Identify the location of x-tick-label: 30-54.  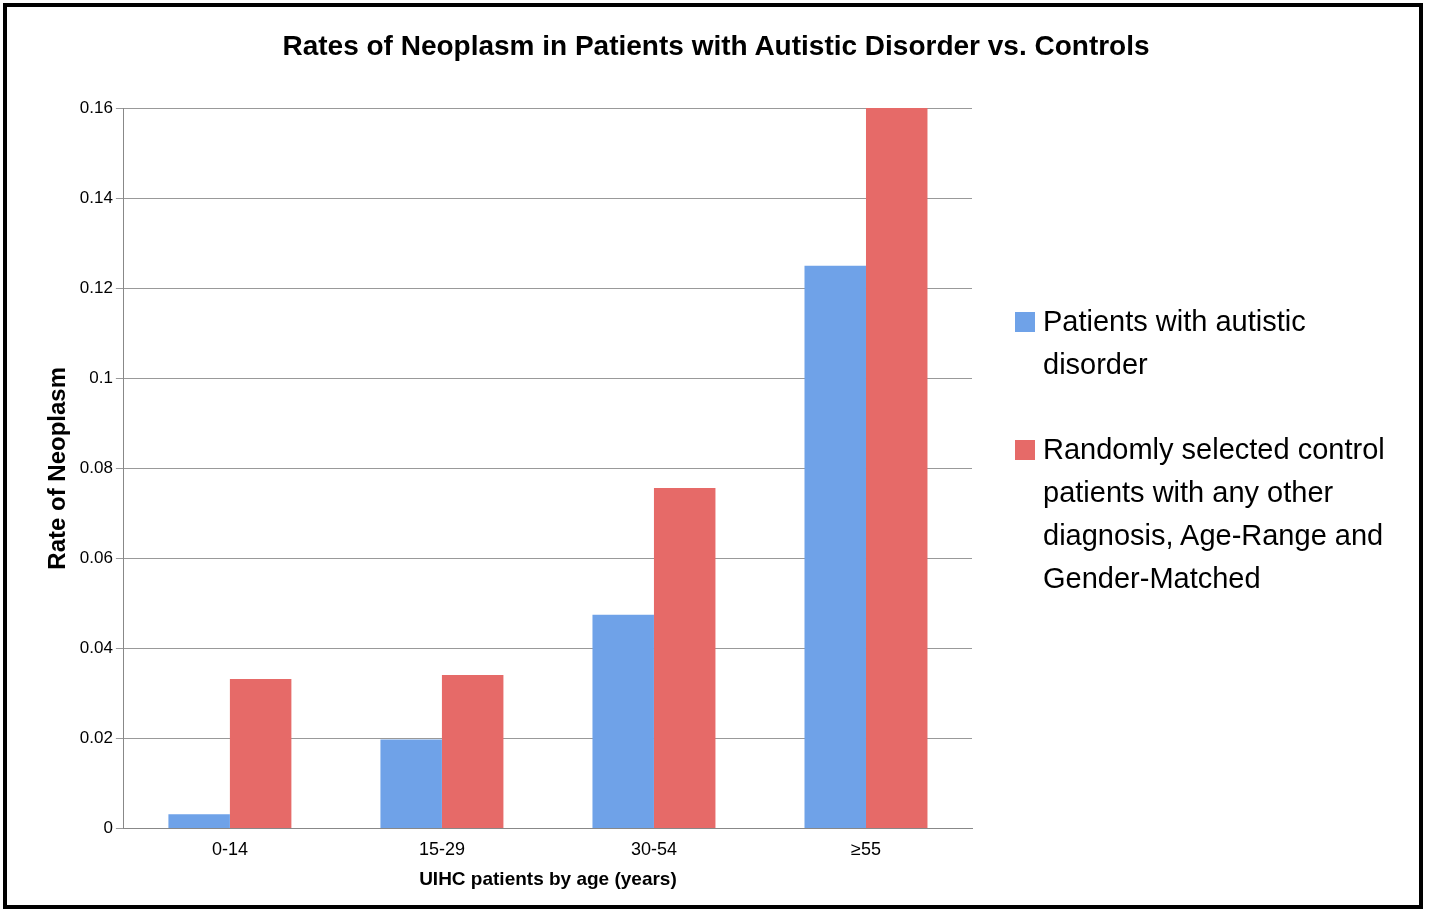
(653, 849).